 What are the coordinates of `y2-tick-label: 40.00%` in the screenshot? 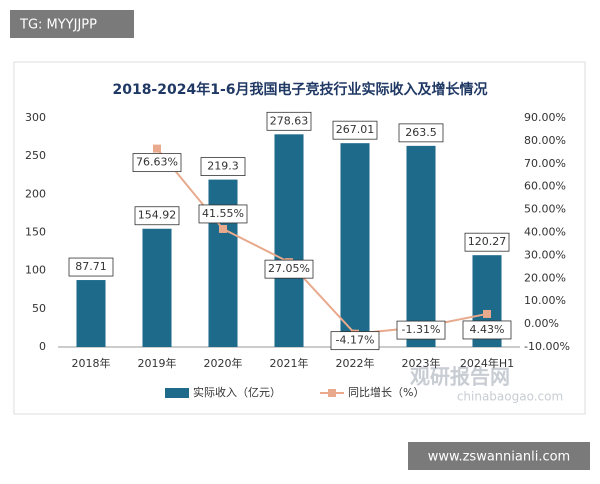 It's located at (545, 232).